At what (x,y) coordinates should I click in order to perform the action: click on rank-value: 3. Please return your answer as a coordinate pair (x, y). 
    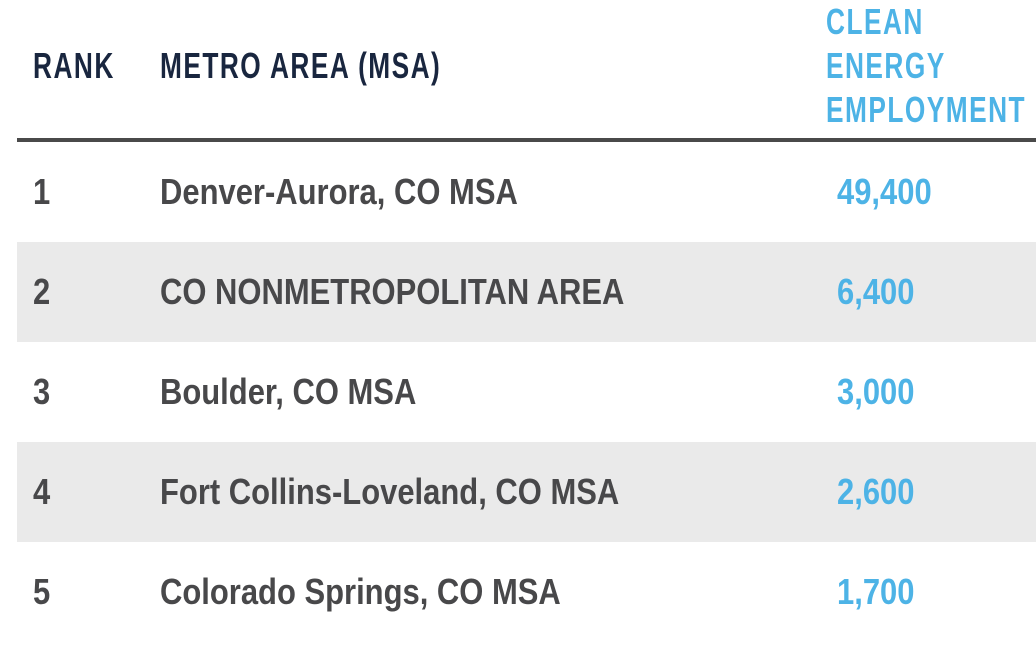
    Looking at the image, I should click on (42, 391).